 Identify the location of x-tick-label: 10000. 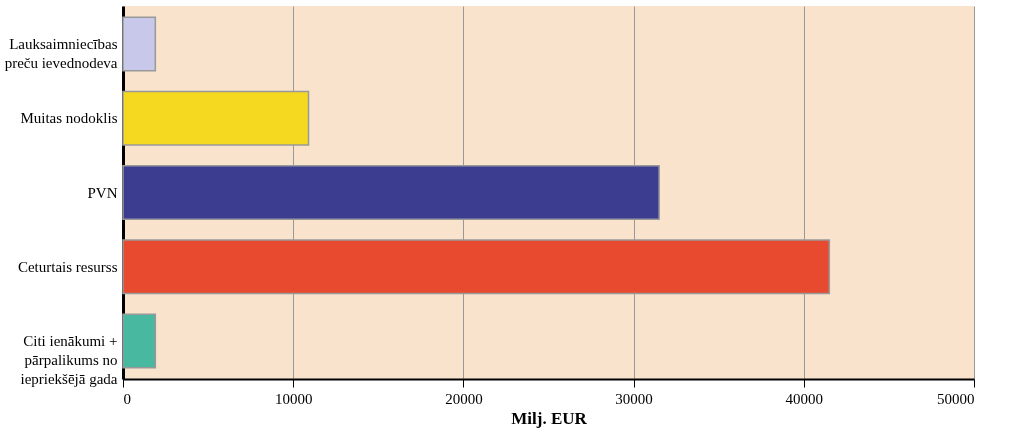
(293, 398).